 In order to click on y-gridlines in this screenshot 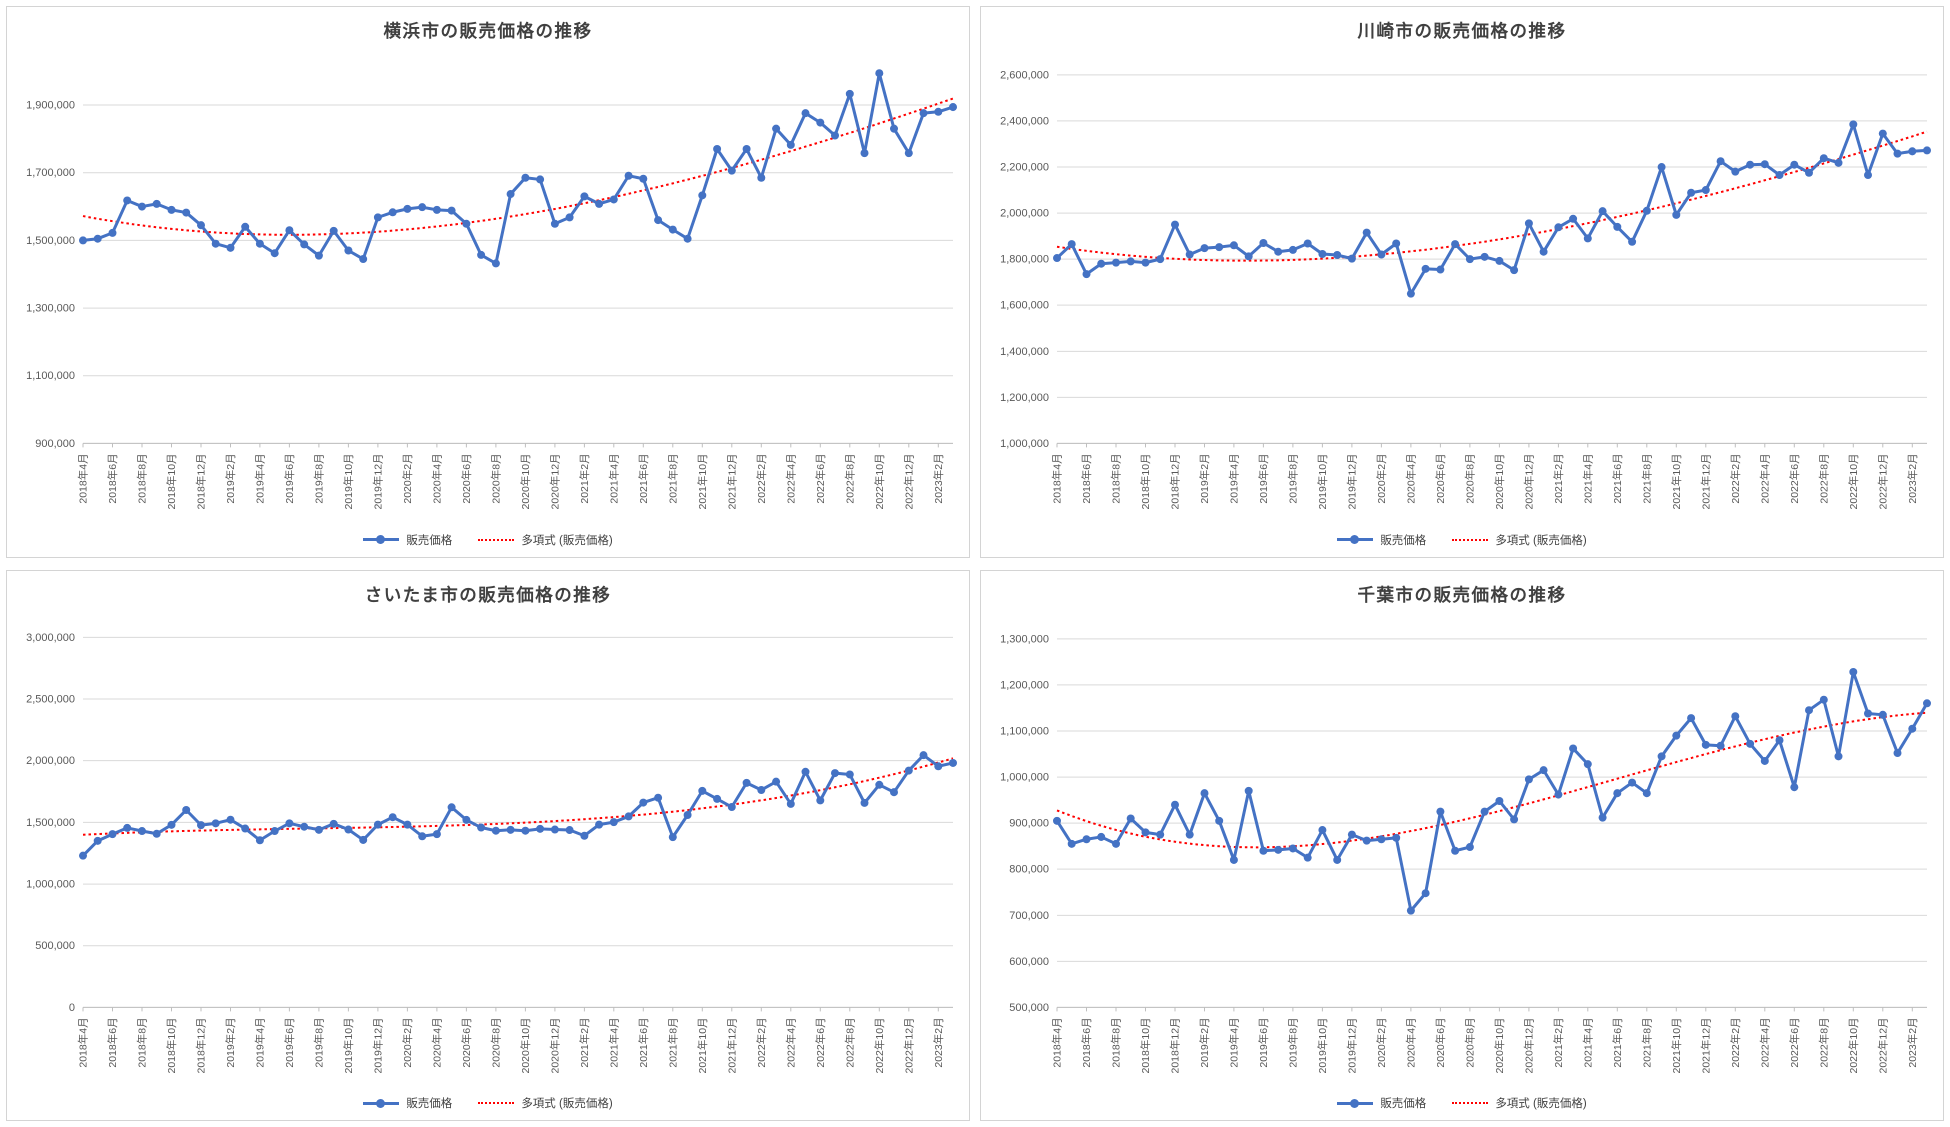, I will do `click(518, 274)`.